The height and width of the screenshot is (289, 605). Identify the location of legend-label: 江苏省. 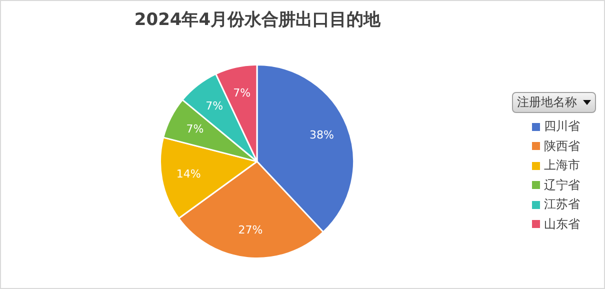
(562, 205).